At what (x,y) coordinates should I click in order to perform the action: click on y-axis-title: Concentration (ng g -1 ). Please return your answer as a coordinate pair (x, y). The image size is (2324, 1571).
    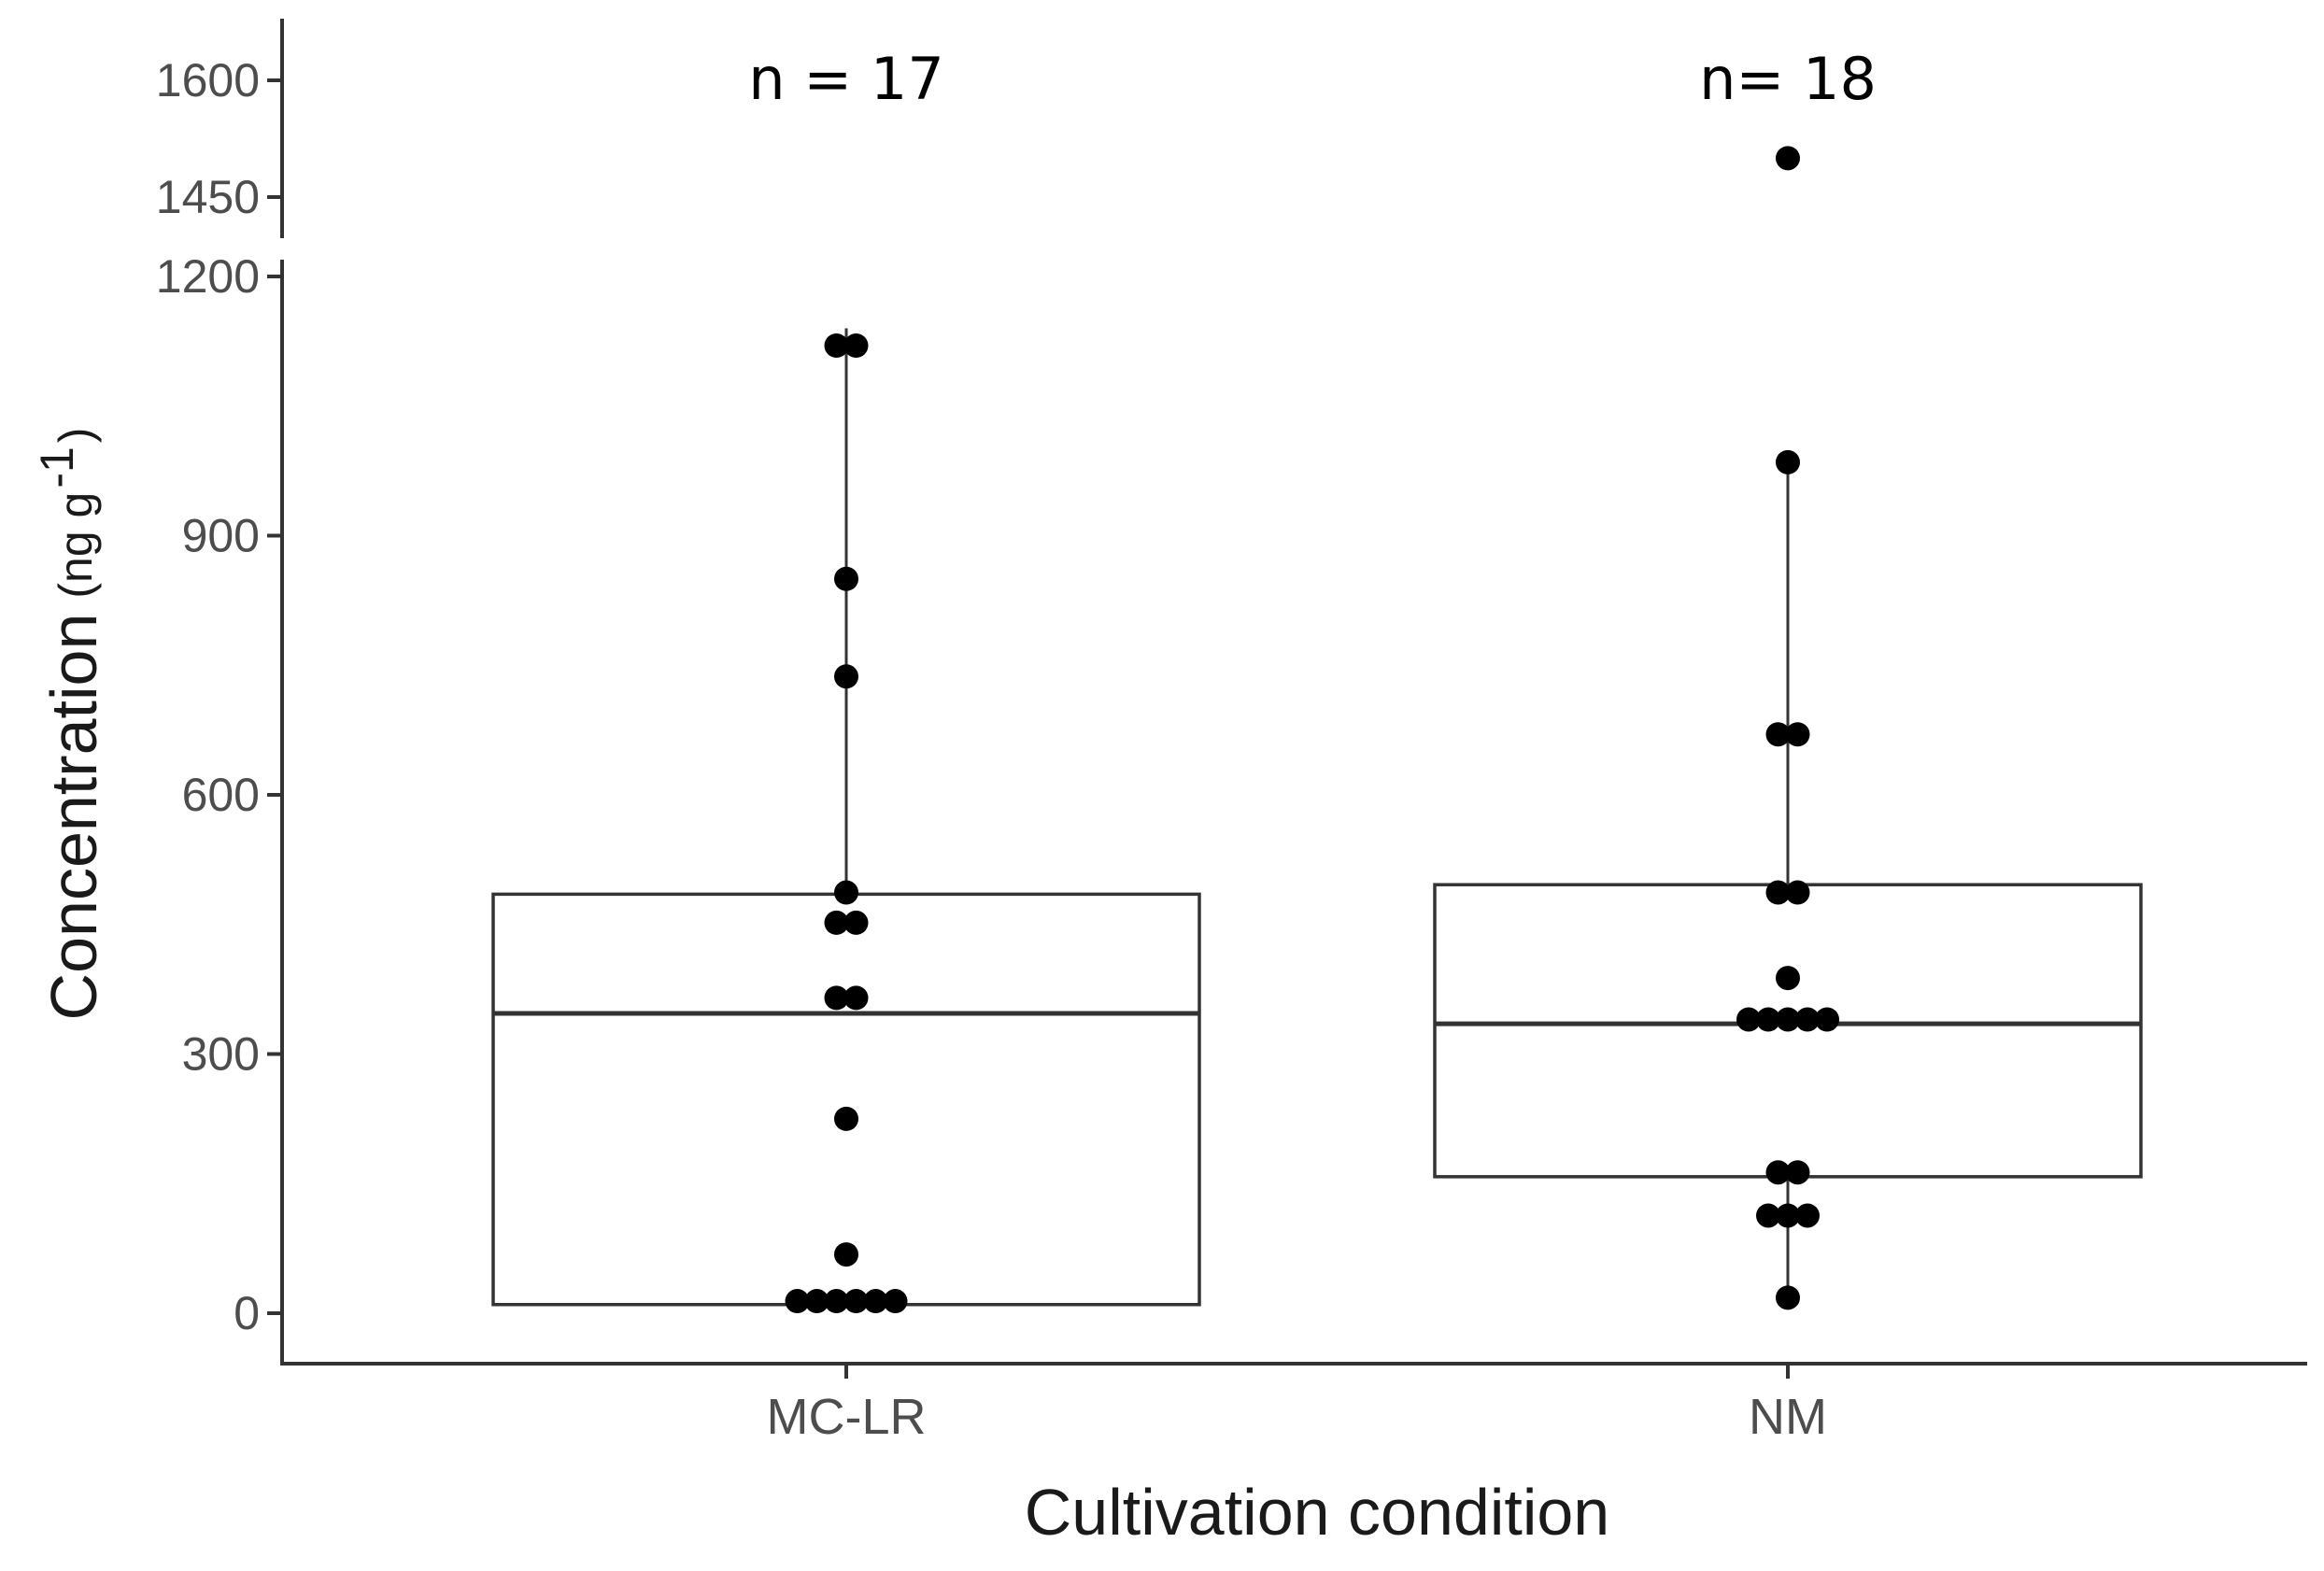
    Looking at the image, I should click on (70, 724).